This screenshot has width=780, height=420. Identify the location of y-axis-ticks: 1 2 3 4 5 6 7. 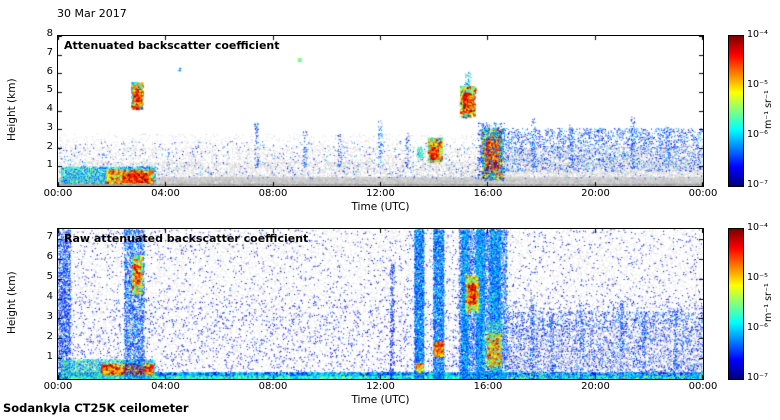
(44, 303).